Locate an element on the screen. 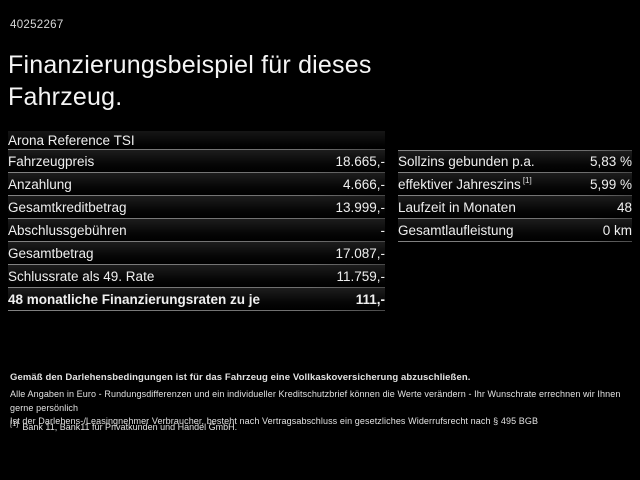  row-value: 0 km is located at coordinates (617, 230).